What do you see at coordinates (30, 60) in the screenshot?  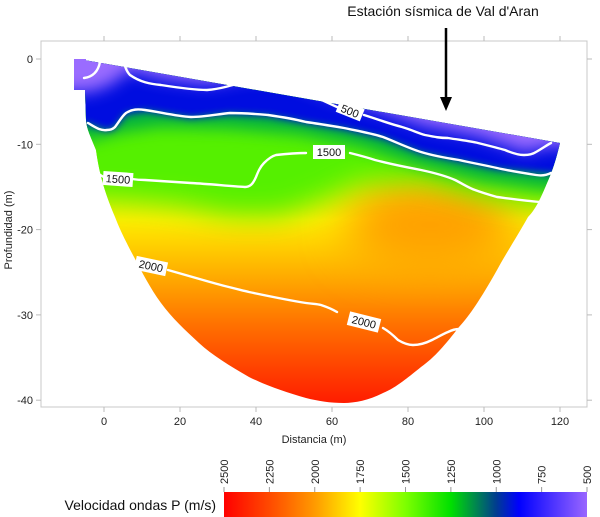 I see `y-tick-label: 0` at bounding box center [30, 60].